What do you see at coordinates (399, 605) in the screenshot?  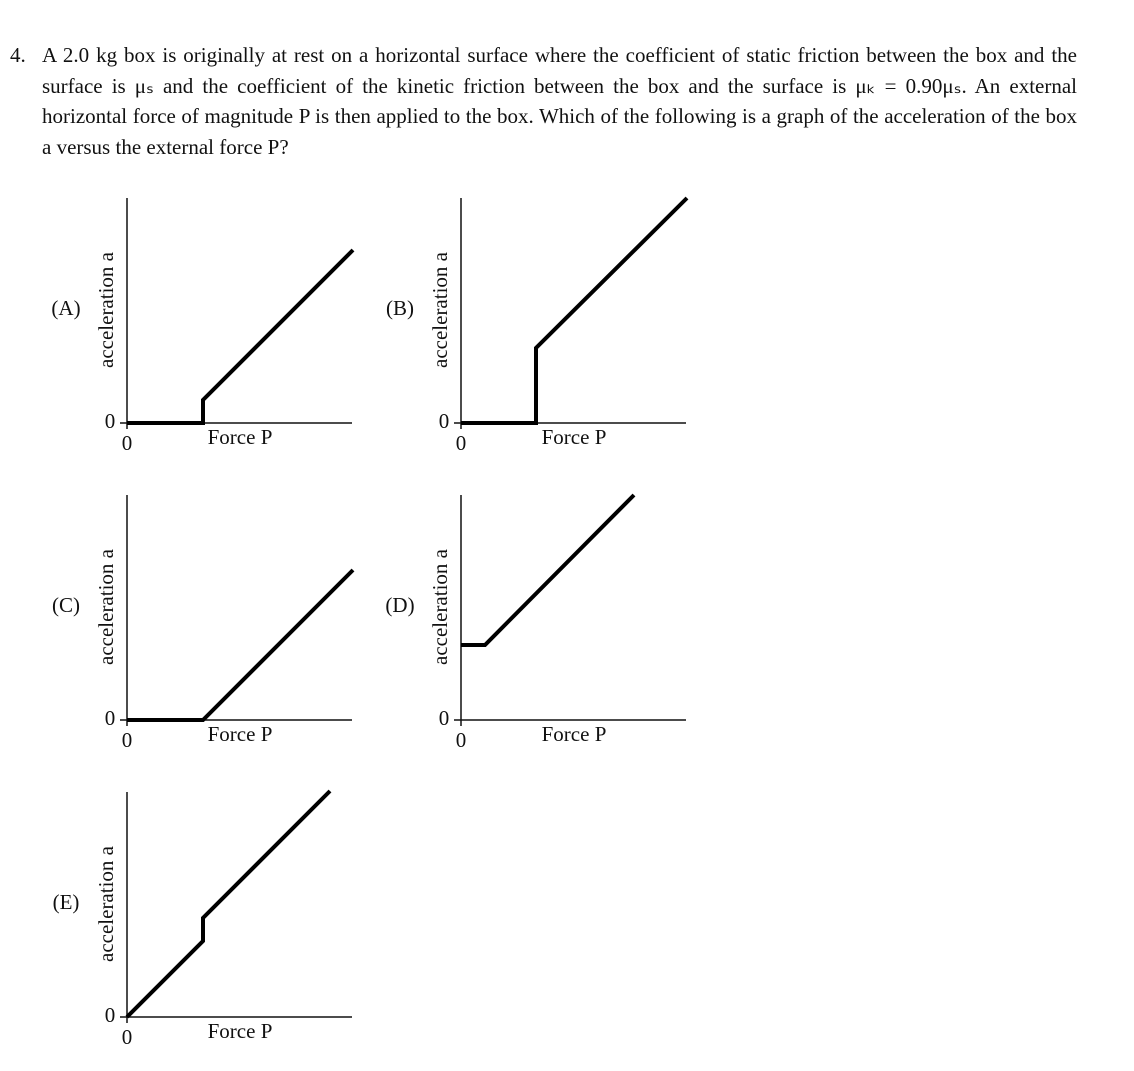 I see `option-label: (D)` at bounding box center [399, 605].